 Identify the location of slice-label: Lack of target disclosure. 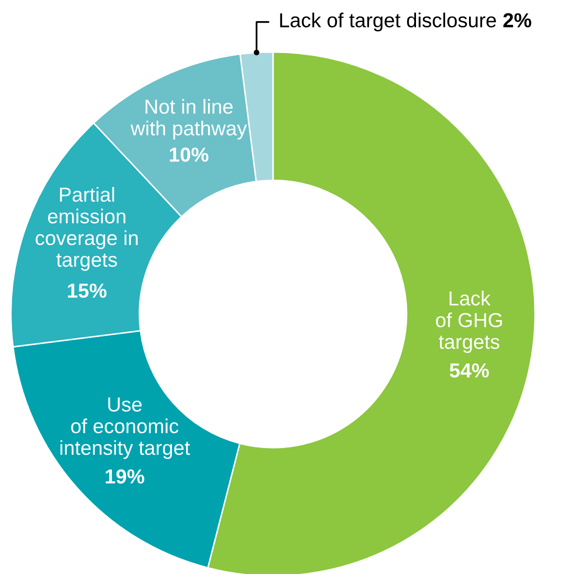
(388, 22).